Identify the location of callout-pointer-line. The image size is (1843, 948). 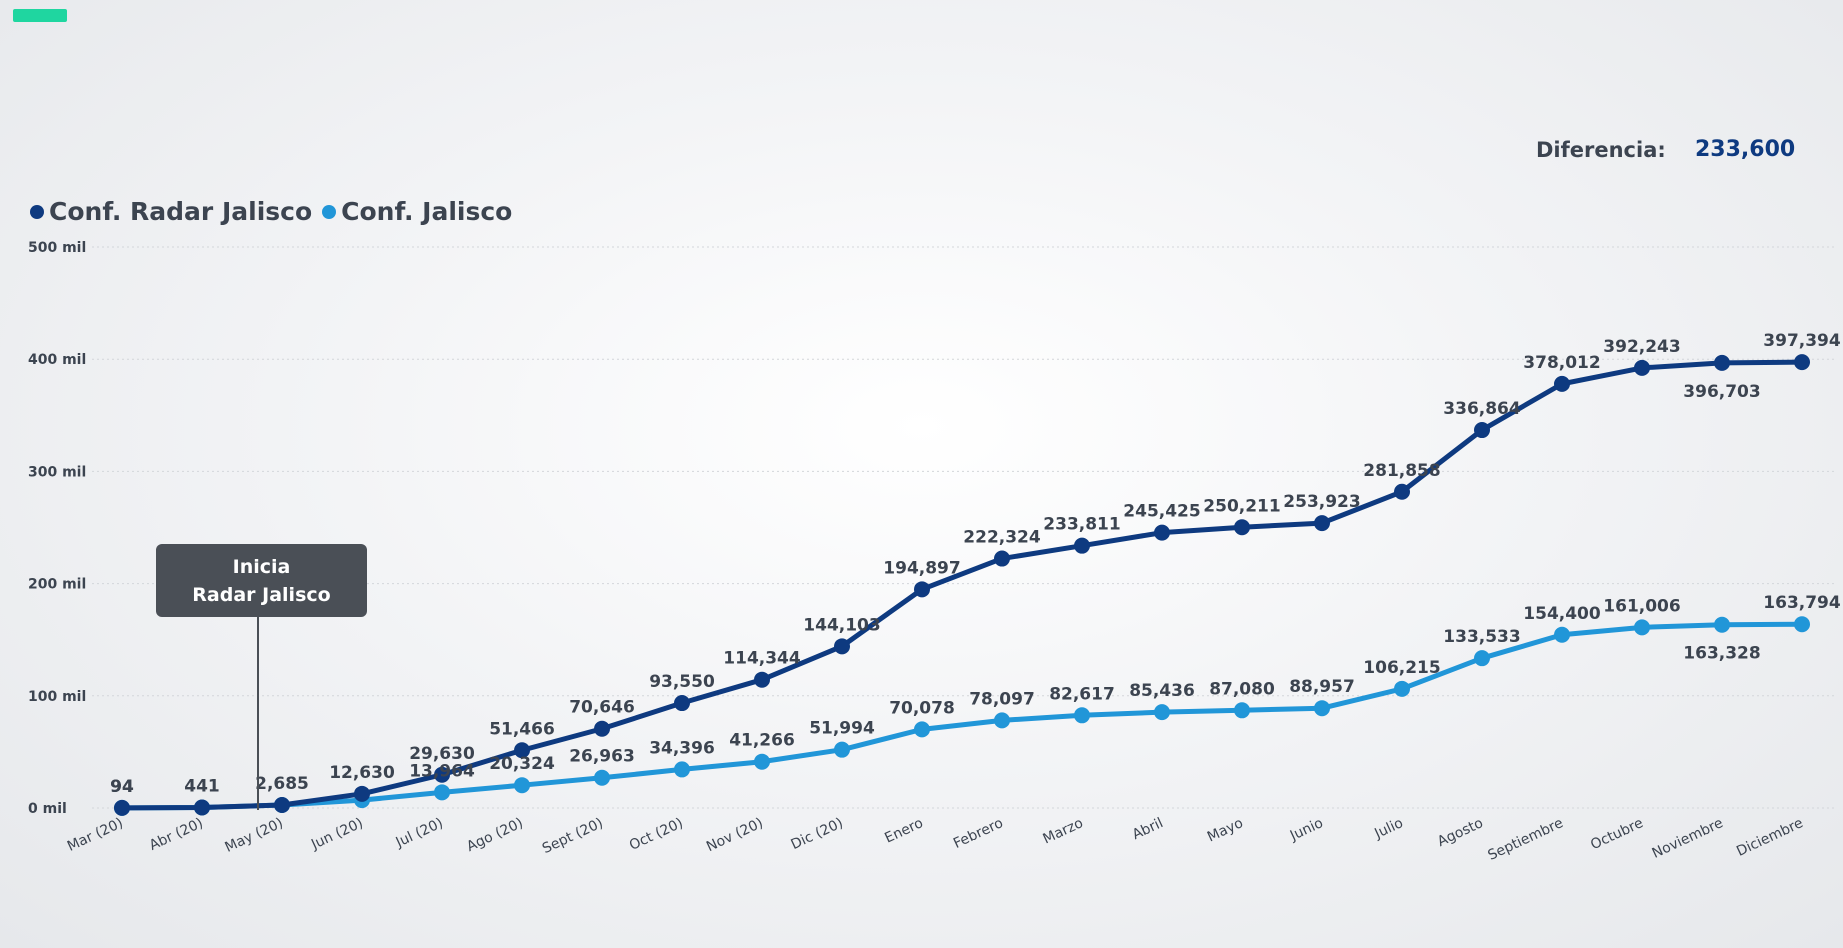
(258, 713).